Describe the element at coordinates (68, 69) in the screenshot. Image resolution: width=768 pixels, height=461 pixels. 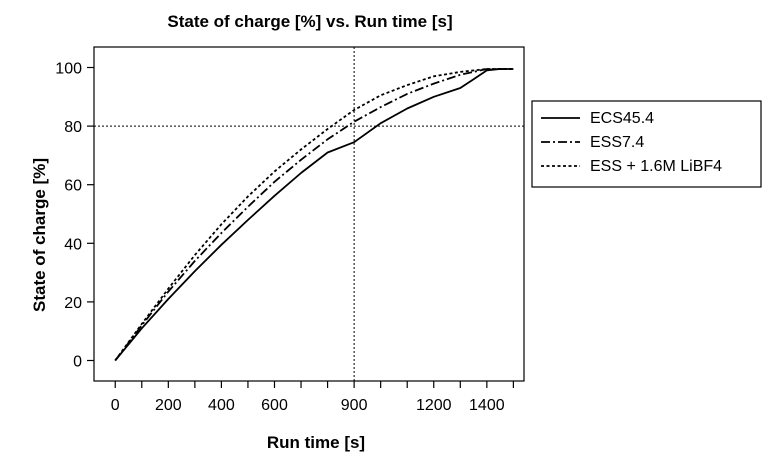
I see `y-tick-label: 100` at that location.